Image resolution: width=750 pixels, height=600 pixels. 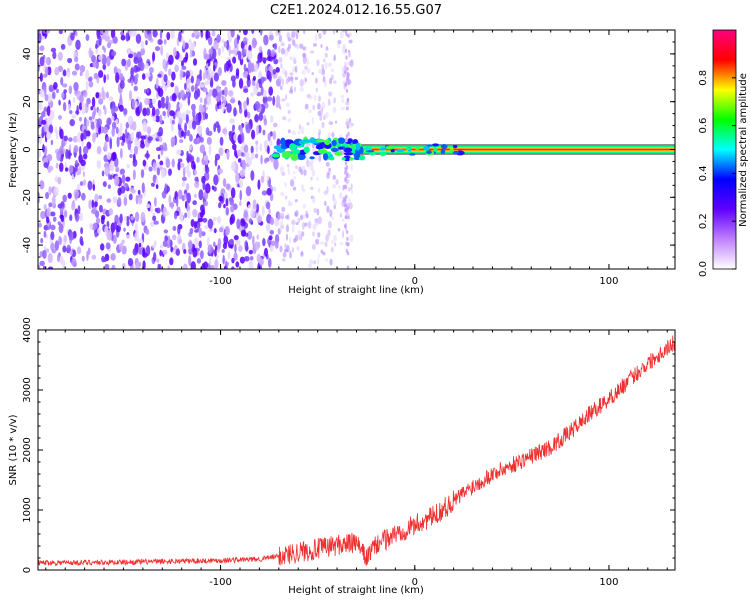 What do you see at coordinates (520, 149) in the screenshot?
I see `signal-band-core` at bounding box center [520, 149].